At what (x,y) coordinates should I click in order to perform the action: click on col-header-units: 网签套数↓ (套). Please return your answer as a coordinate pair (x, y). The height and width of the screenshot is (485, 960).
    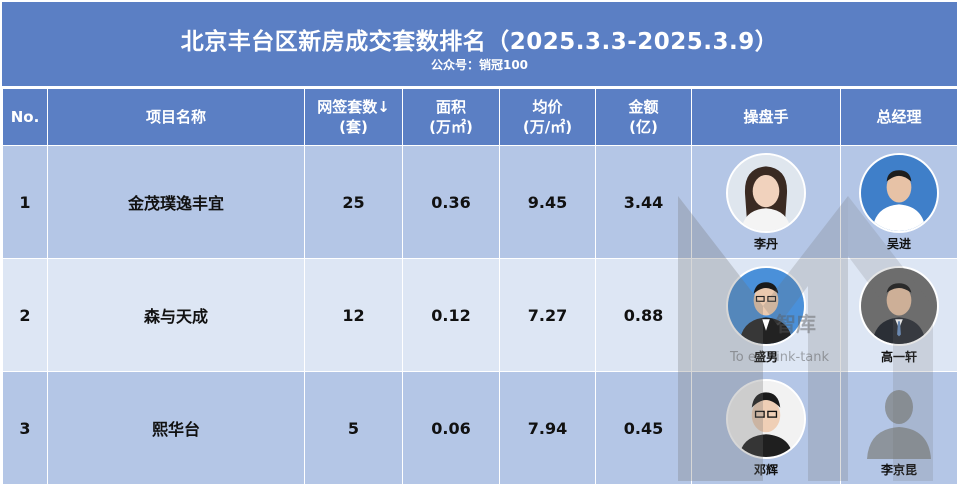
    Looking at the image, I should click on (353, 117).